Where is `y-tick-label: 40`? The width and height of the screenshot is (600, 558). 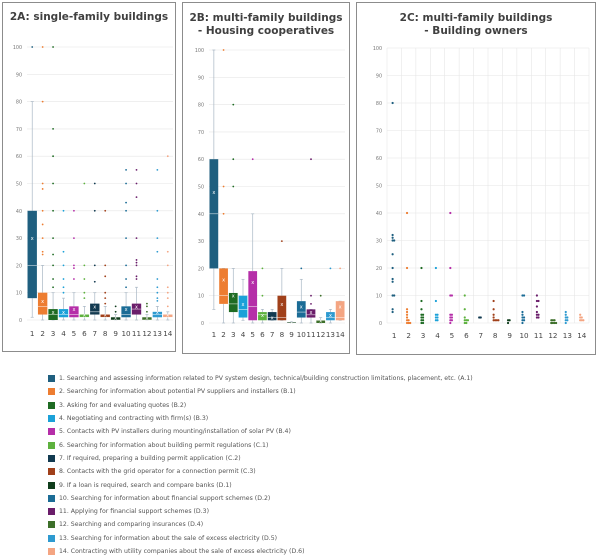
y-tick-label: 40 is located at coordinates (201, 215).